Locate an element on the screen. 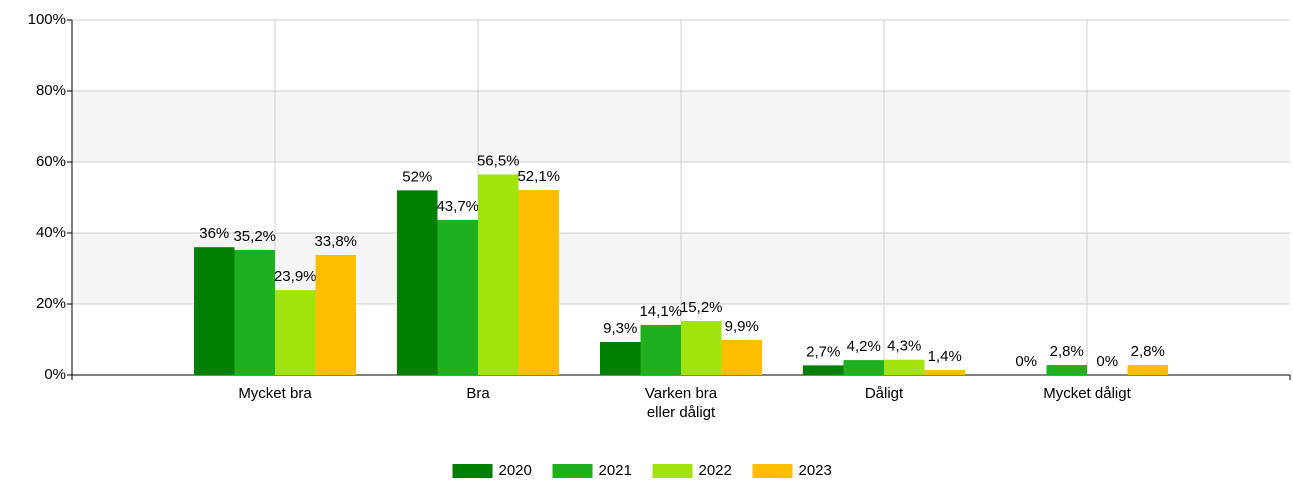  legend-label: 2020 is located at coordinates (515, 470).